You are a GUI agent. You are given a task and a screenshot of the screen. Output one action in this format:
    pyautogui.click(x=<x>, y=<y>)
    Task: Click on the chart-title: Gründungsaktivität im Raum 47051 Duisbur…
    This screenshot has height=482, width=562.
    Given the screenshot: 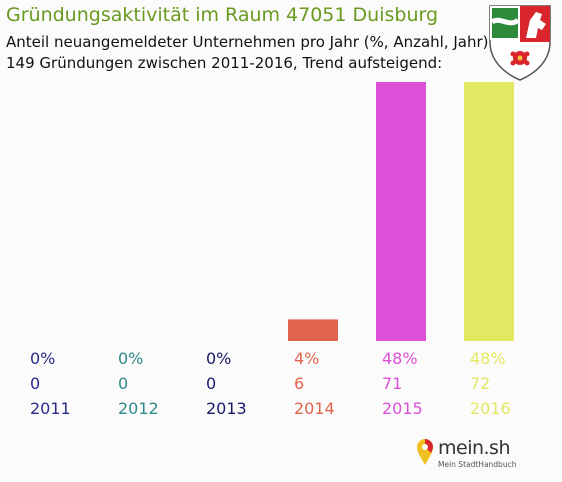 What is the action you would take?
    pyautogui.click(x=222, y=15)
    